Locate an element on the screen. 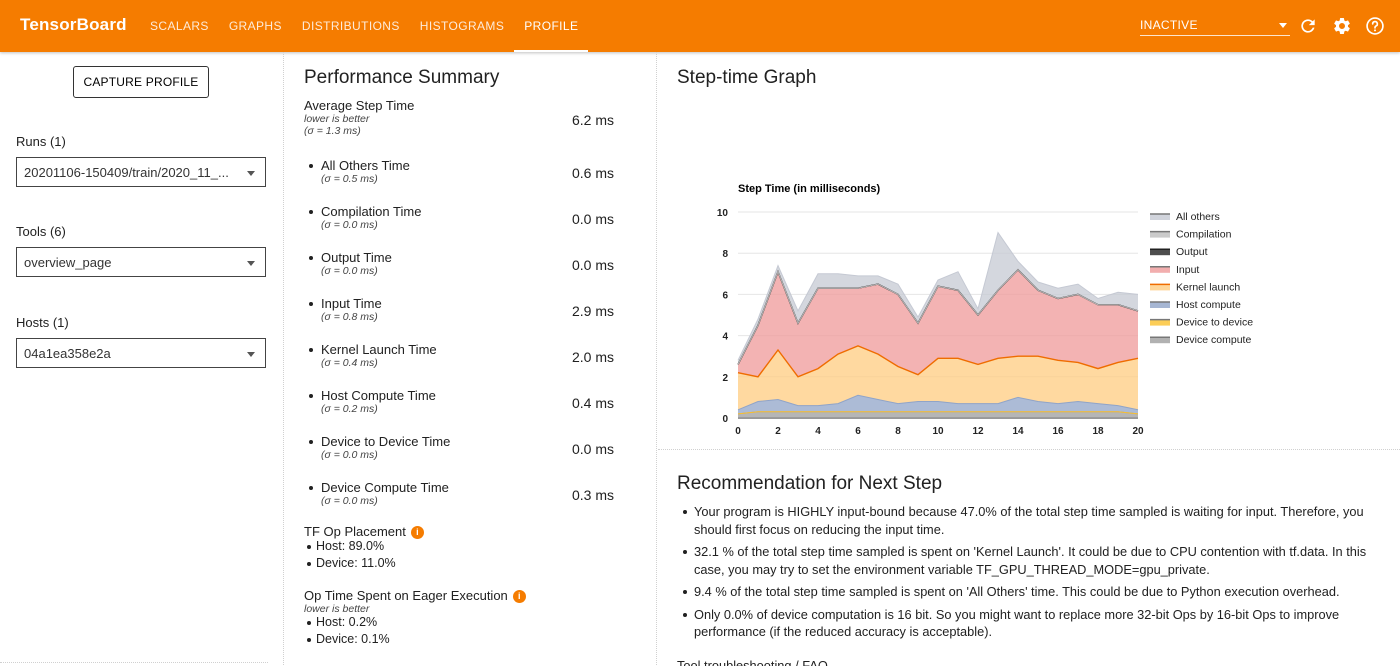  legend-label: Compilation is located at coordinates (1204, 235).